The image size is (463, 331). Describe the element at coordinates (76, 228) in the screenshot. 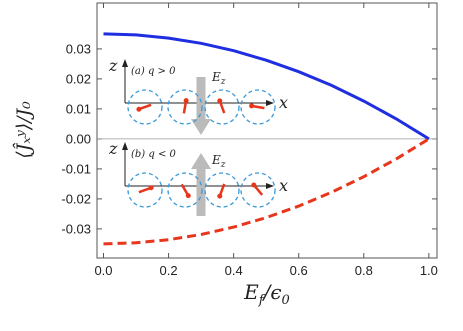

I see `y-tick-label: -0.03` at that location.